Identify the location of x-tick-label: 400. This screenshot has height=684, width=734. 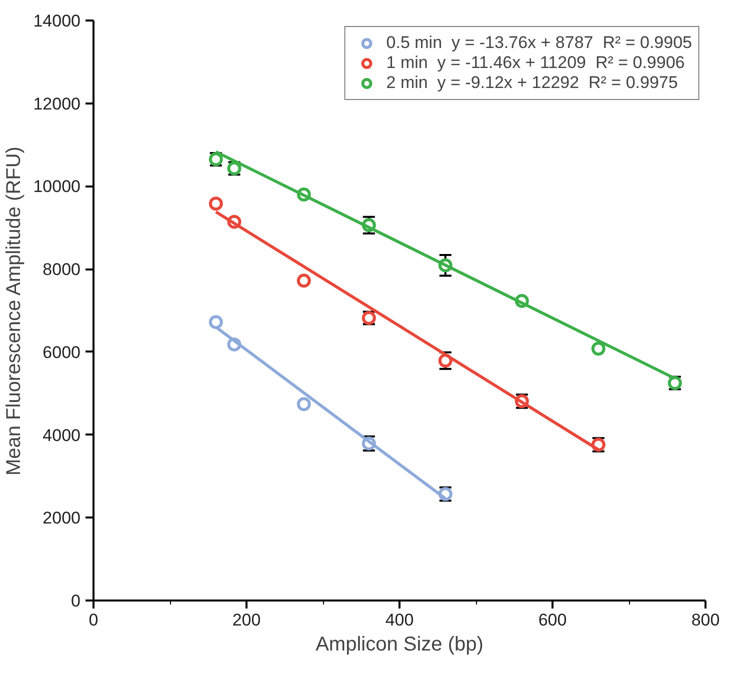
(399, 620).